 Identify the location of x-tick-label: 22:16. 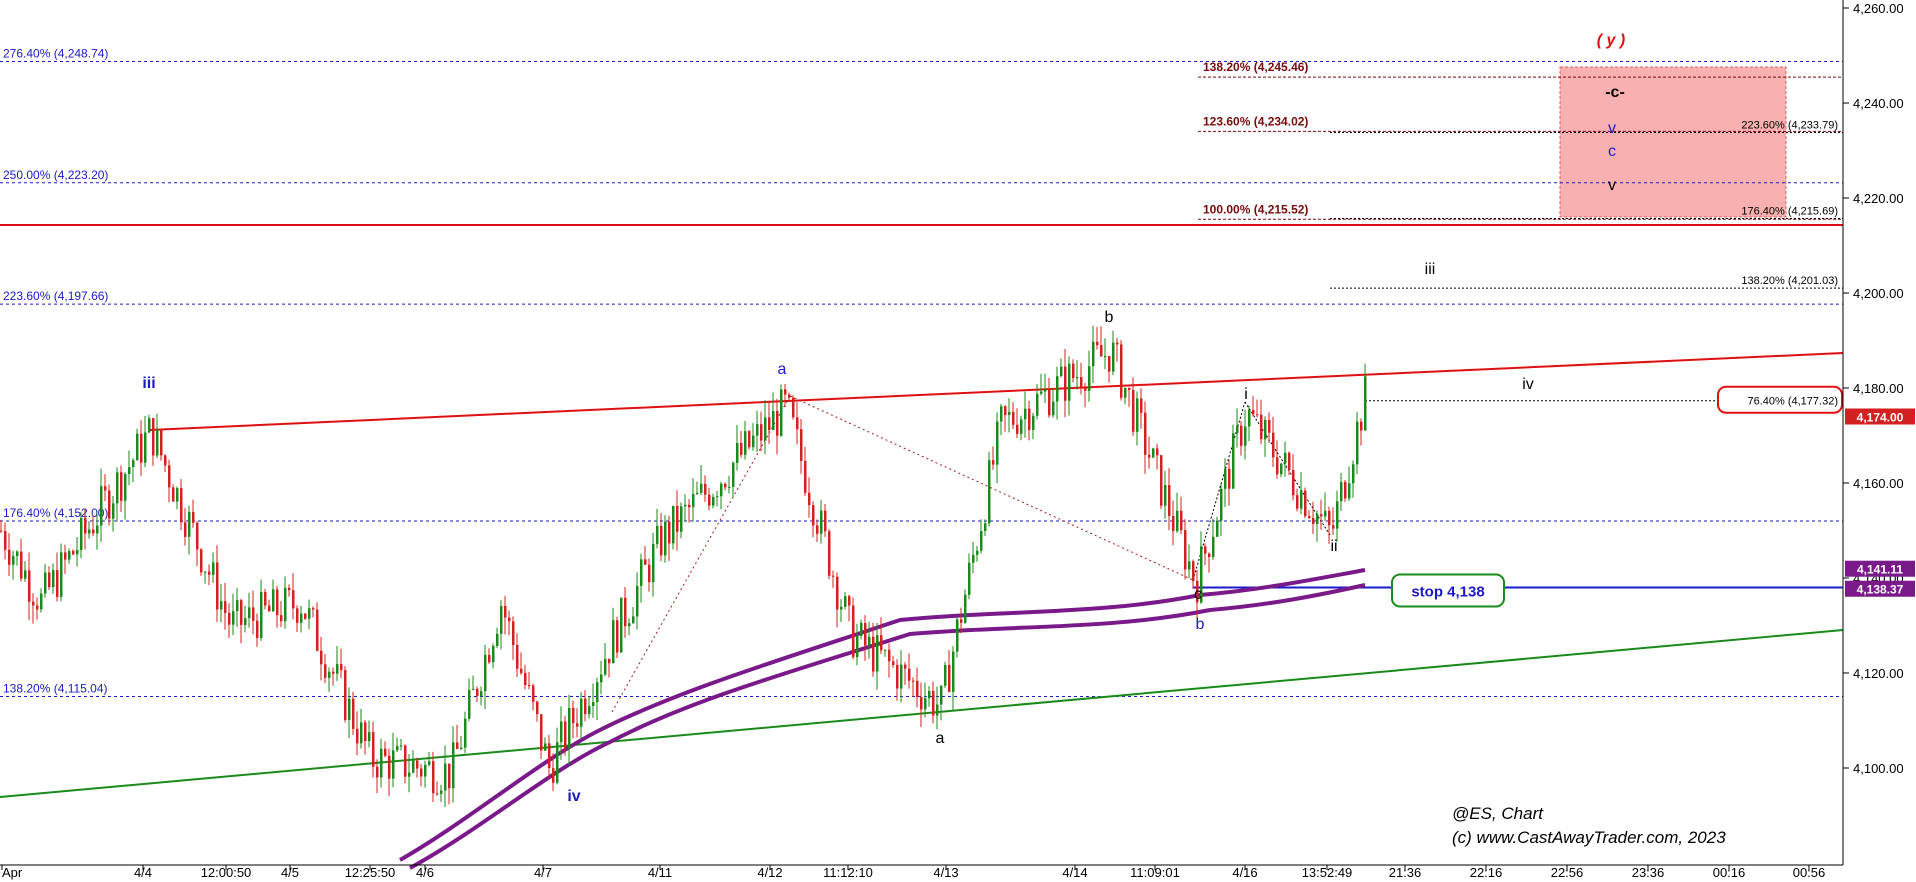
(1486, 872).